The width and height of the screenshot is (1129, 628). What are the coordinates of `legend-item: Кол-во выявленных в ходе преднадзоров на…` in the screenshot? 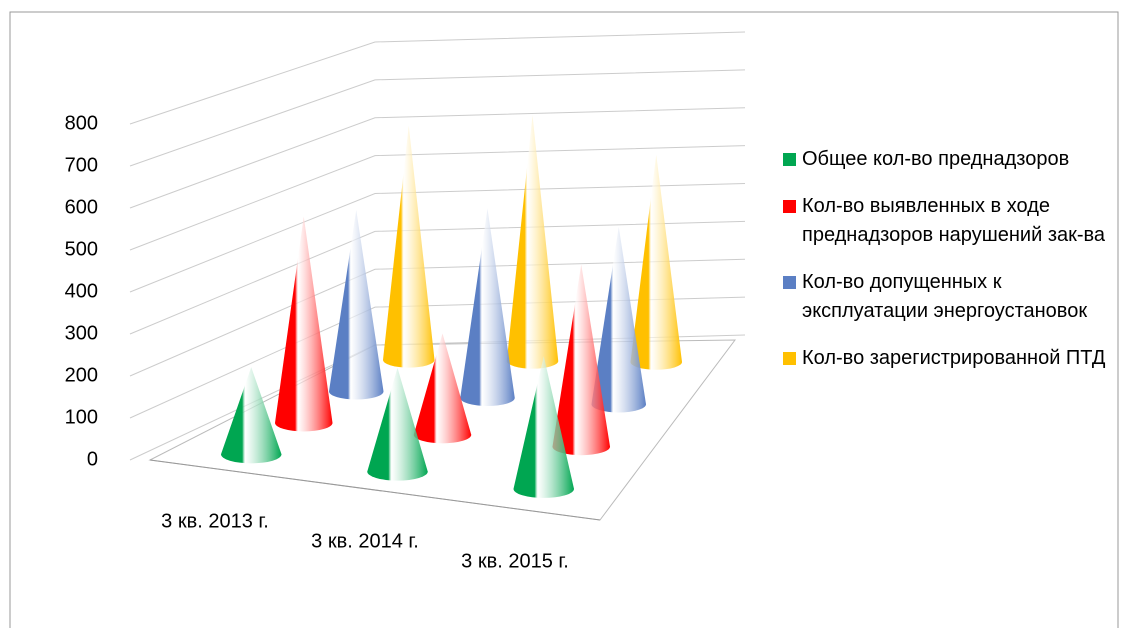 It's located at (953, 221).